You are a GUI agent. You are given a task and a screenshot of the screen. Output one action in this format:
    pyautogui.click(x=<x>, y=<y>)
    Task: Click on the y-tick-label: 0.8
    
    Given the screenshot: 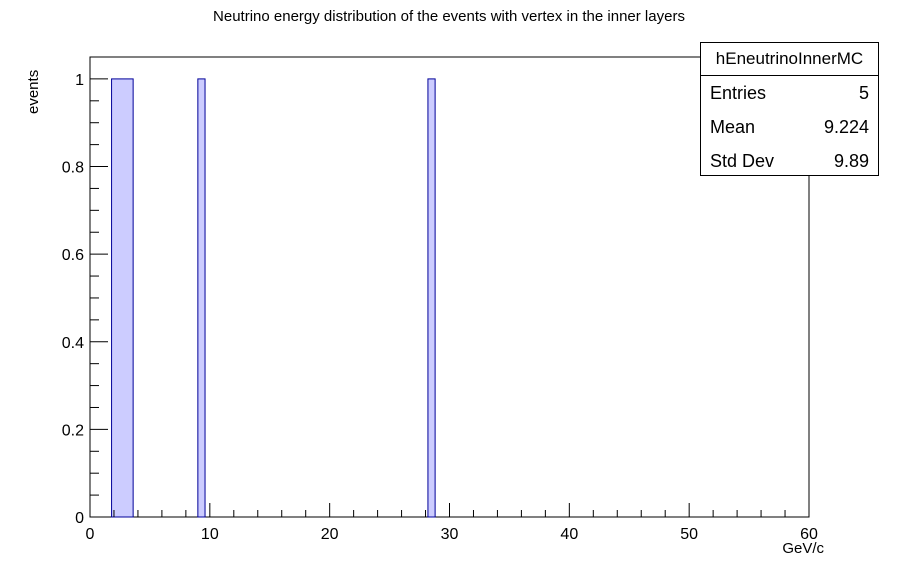 What is the action you would take?
    pyautogui.click(x=73, y=168)
    